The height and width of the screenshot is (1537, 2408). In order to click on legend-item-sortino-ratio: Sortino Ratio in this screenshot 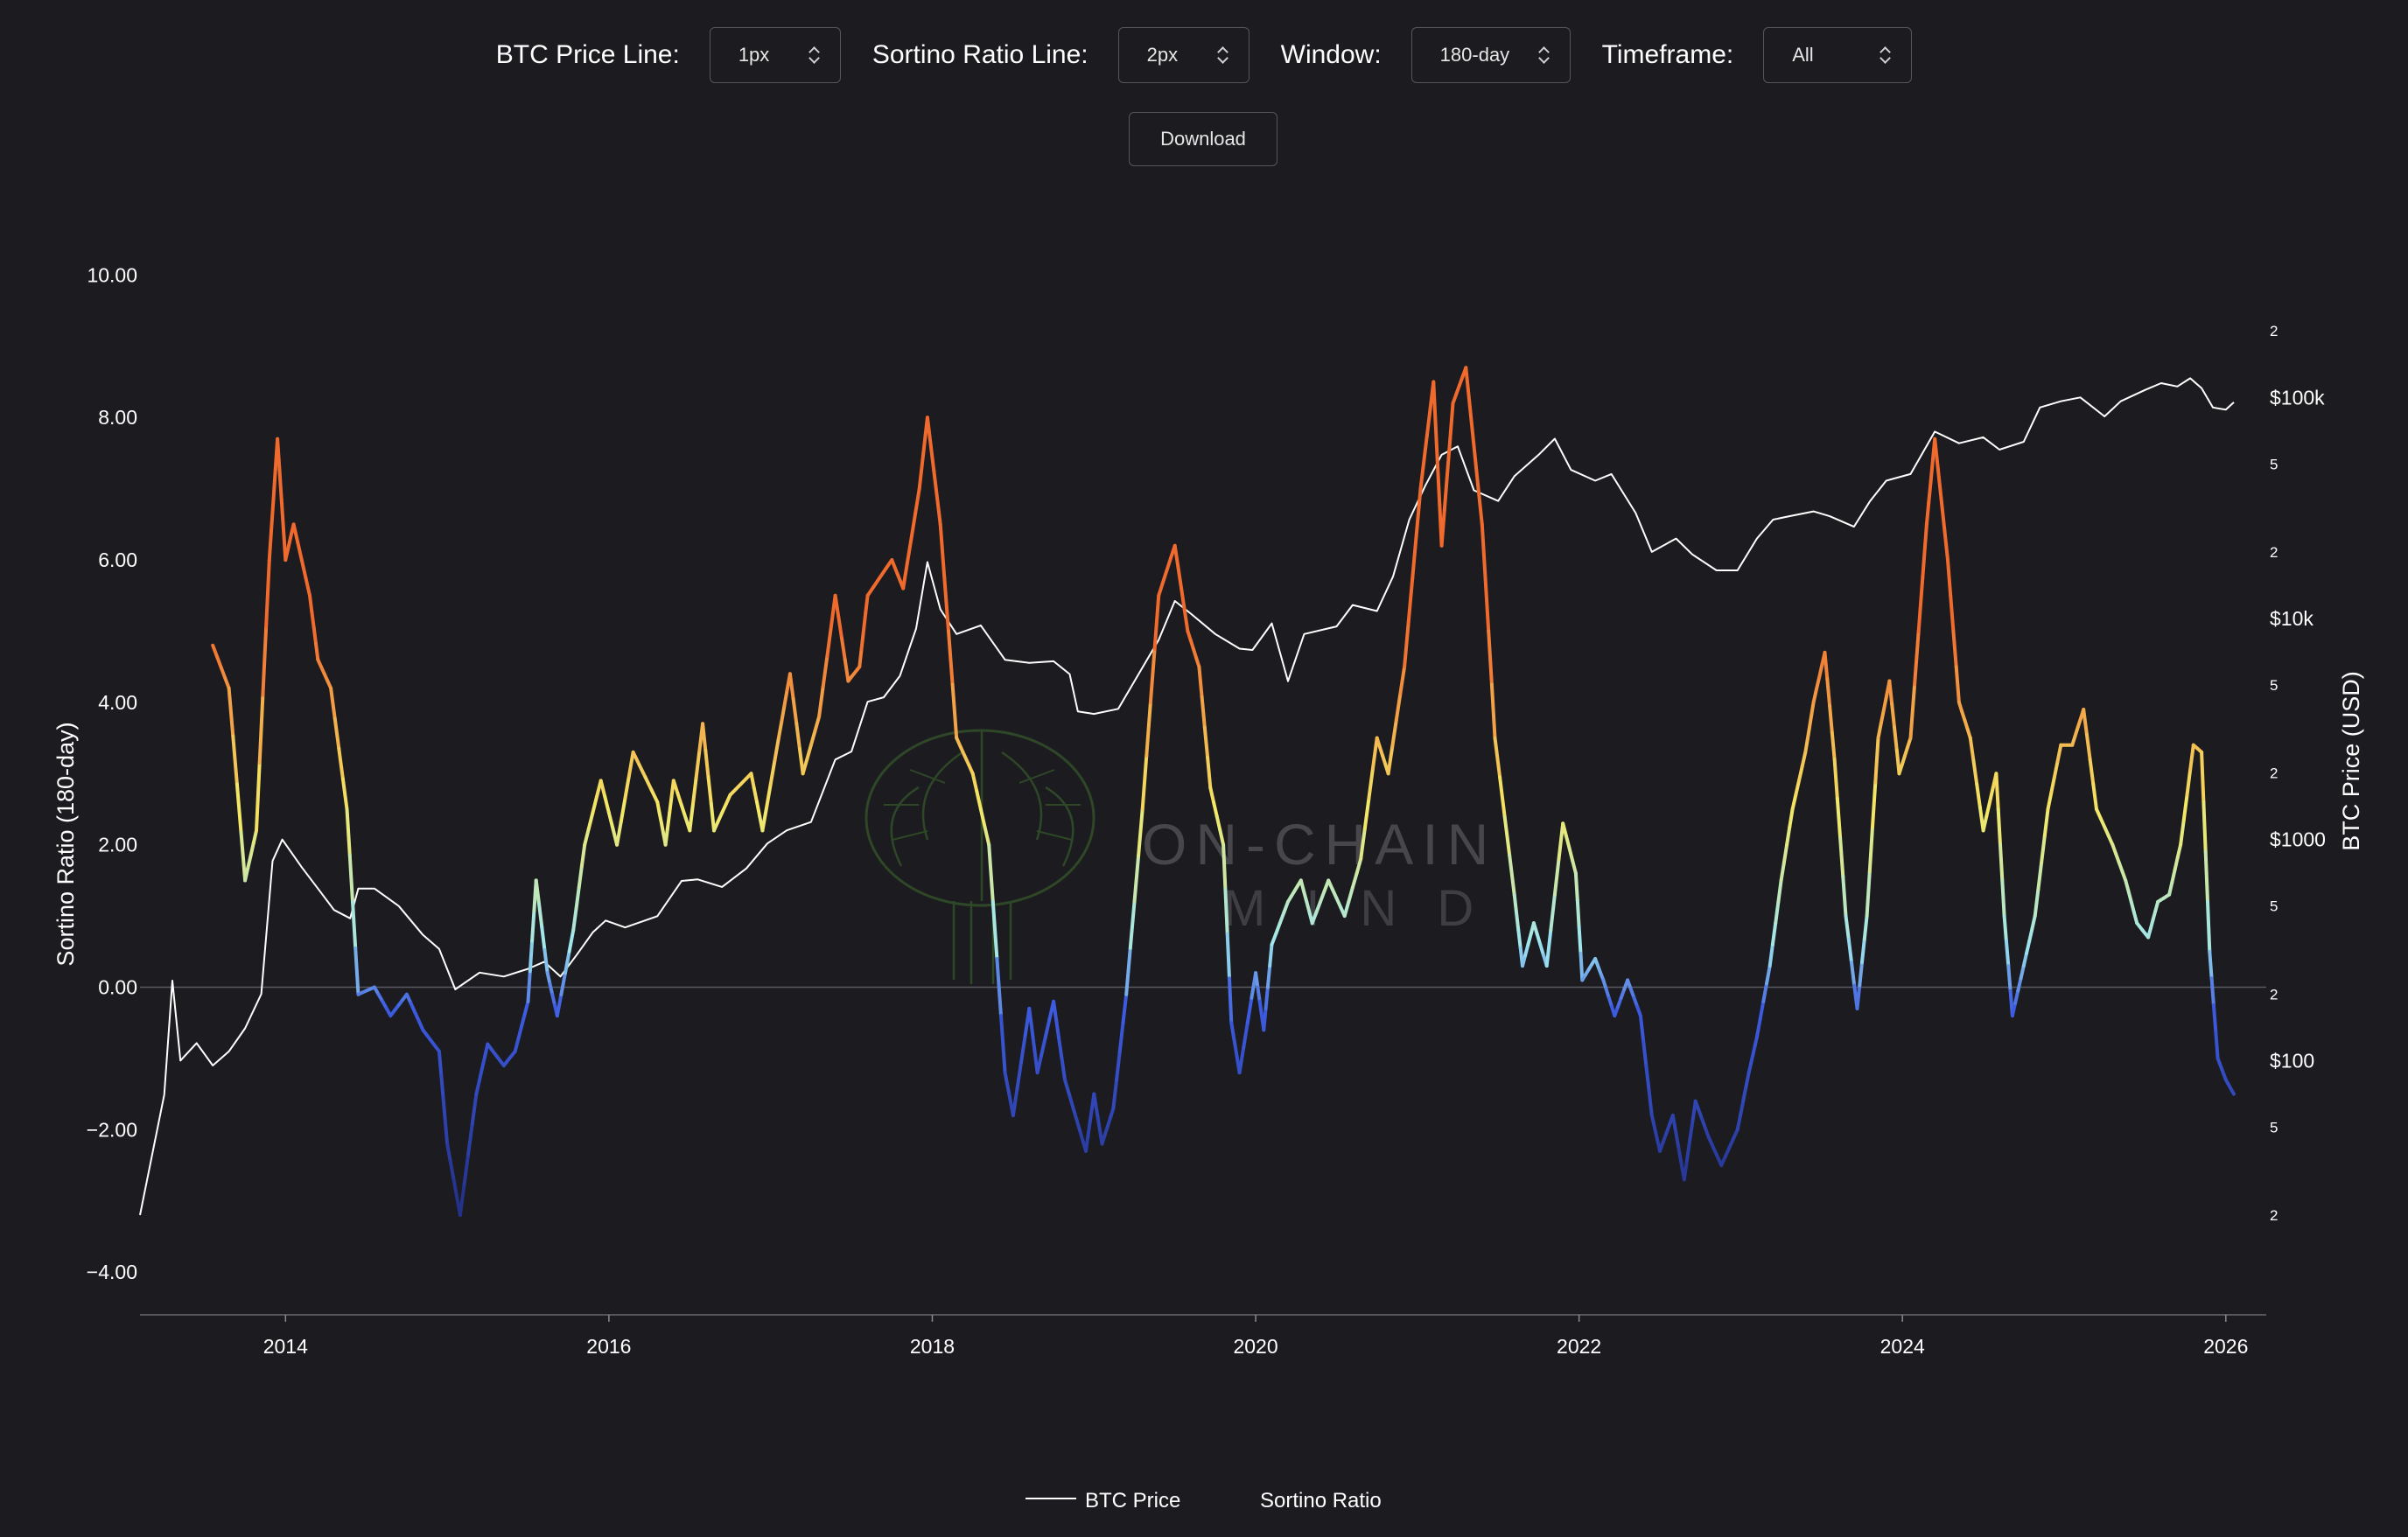, I will do `click(1321, 1501)`.